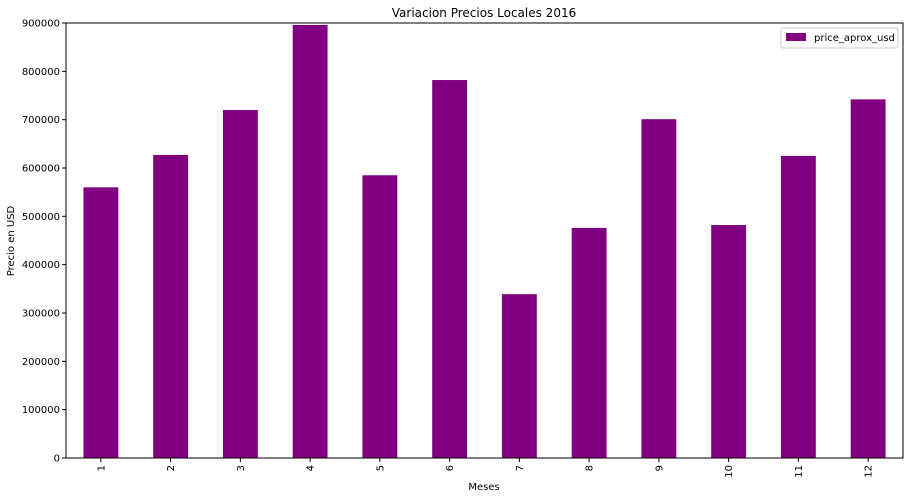  What do you see at coordinates (484, 13) in the screenshot?
I see `chart-title: Variacion Precios Locales 2016` at bounding box center [484, 13].